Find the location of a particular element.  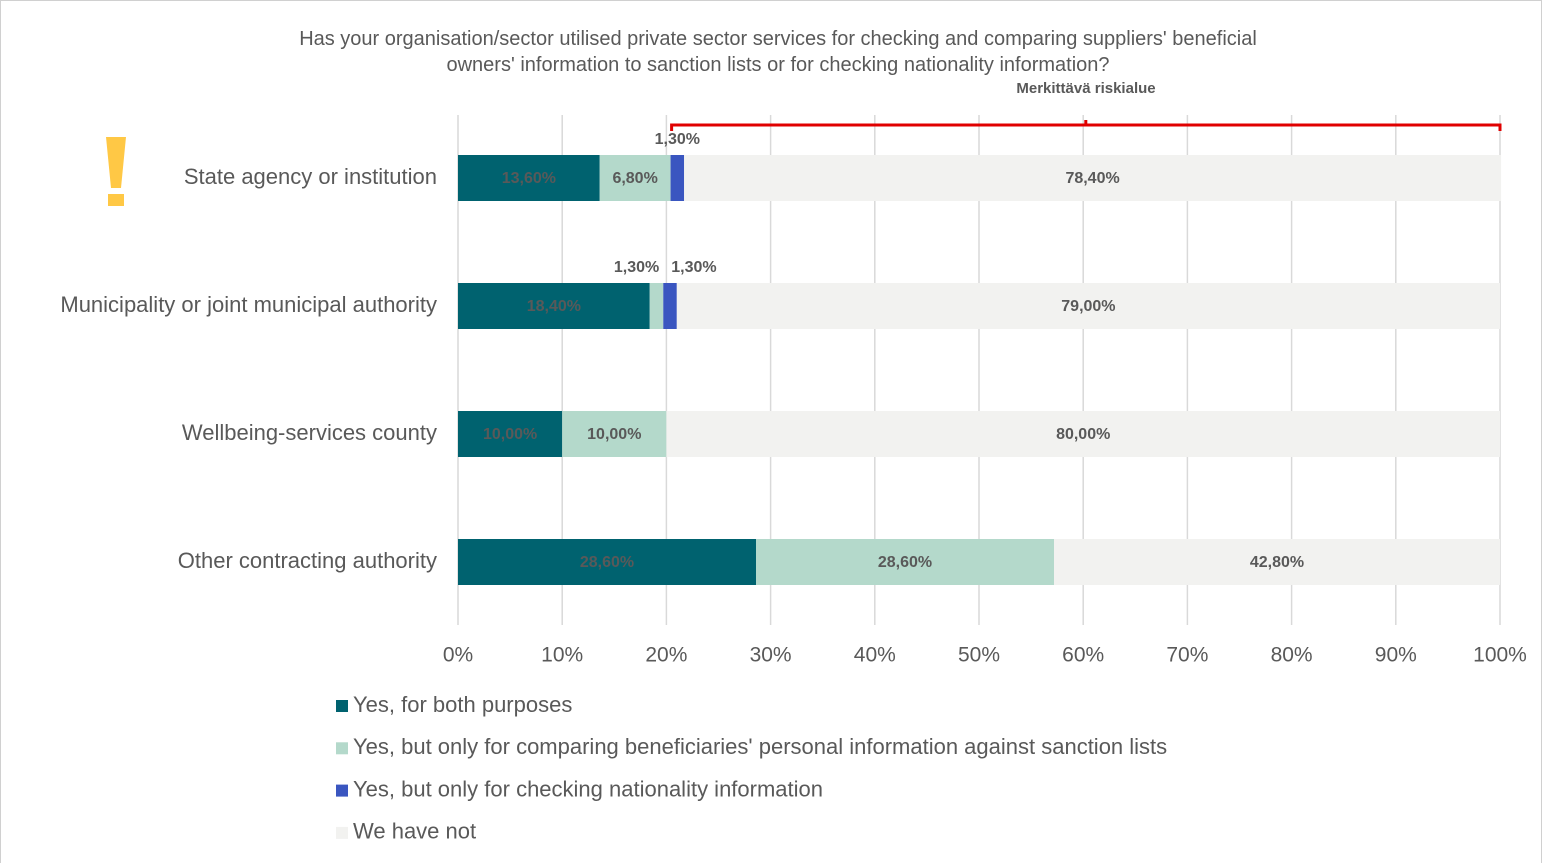

y-tick-label: Other contracting authority is located at coordinates (307, 560).